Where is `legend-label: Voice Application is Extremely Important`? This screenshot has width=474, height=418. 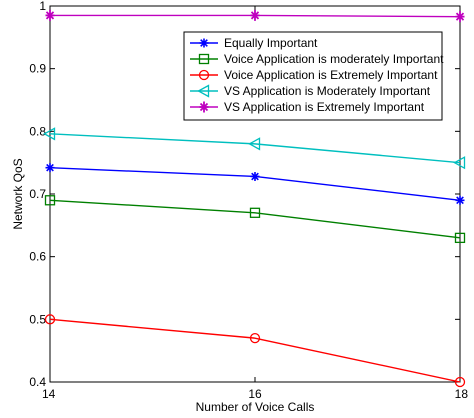
legend-label: Voice Application is Extremely Important is located at coordinates (331, 75).